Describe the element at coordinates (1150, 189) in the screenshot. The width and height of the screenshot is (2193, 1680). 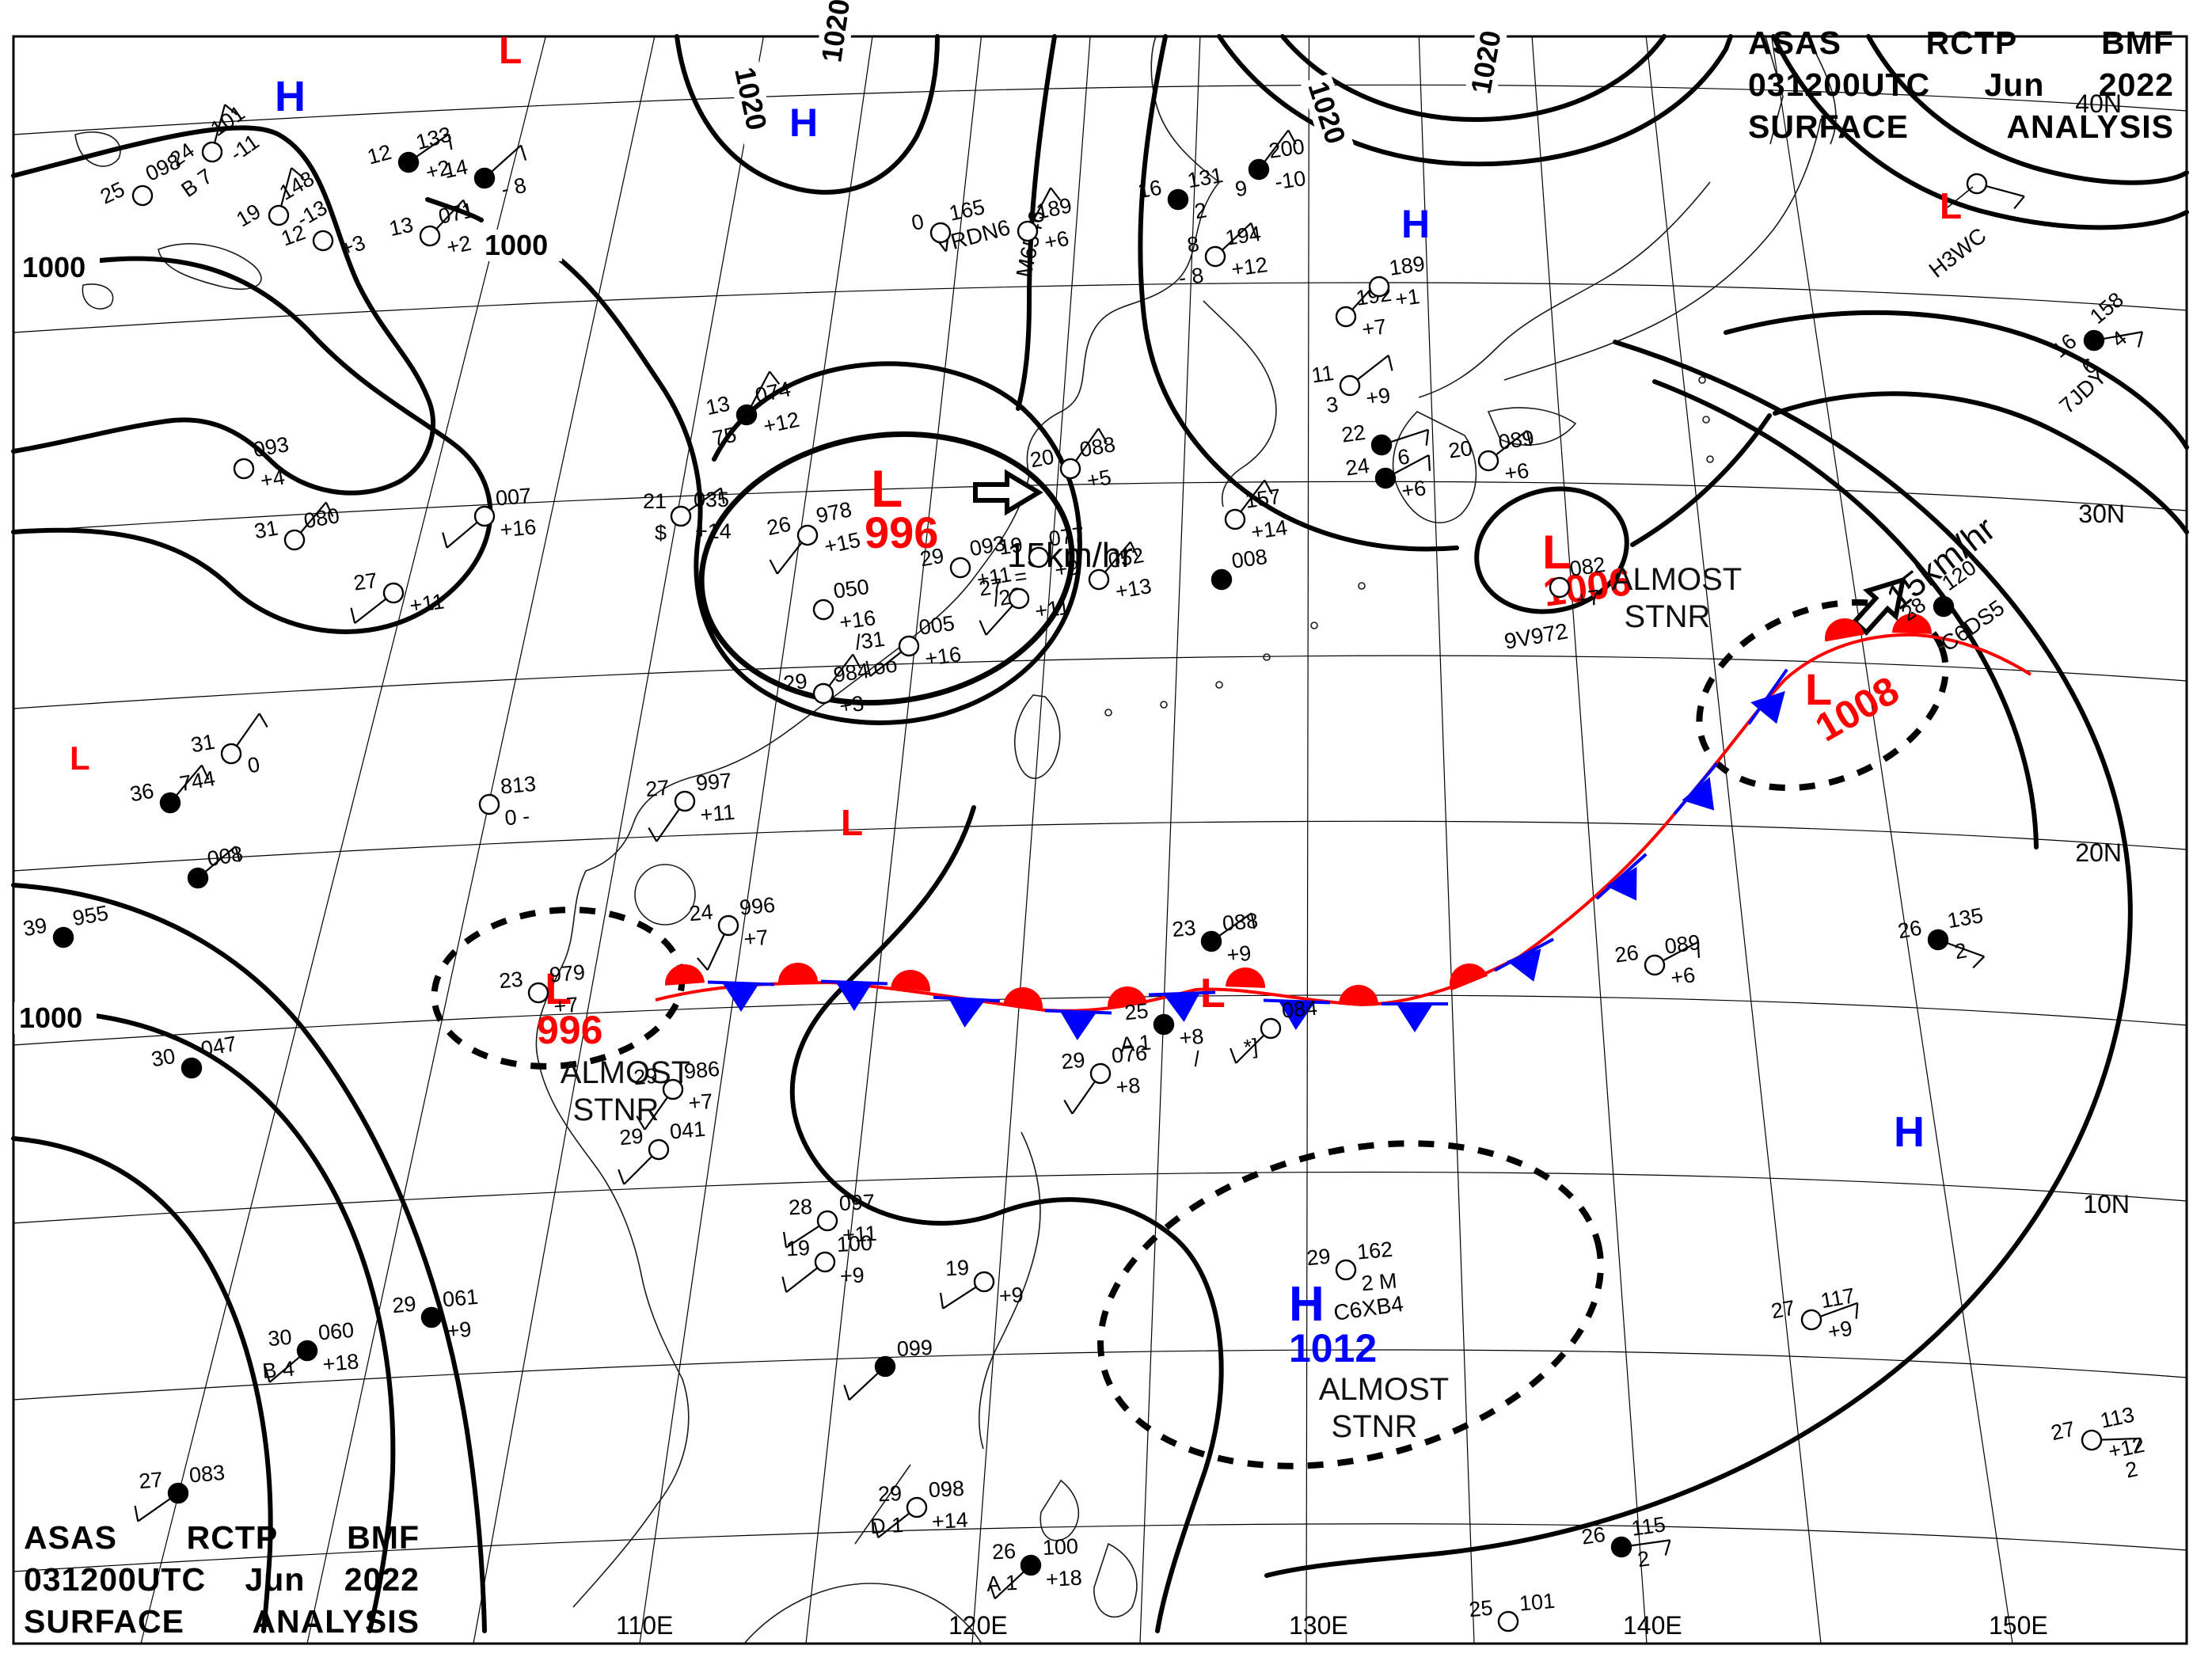
I see `station-temp: 16` at that location.